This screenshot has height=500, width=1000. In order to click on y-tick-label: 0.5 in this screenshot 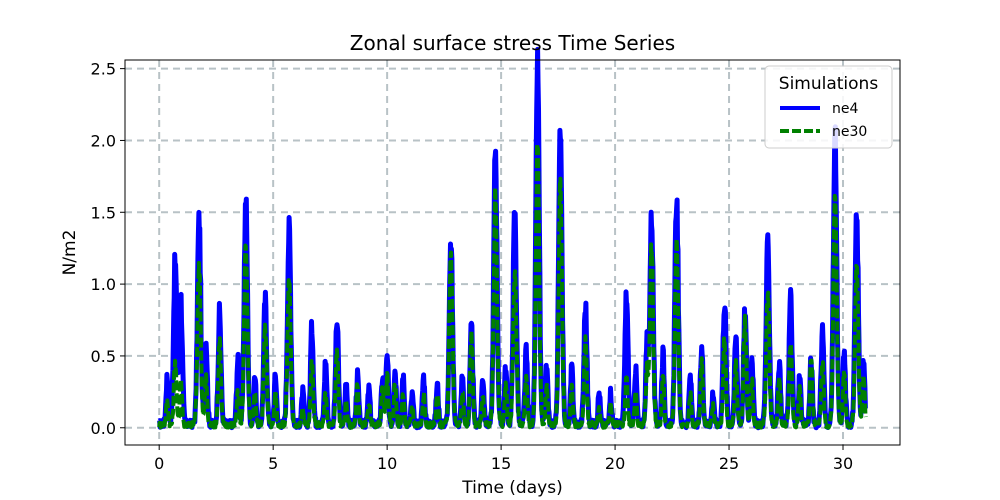, I will do `click(103, 356)`.